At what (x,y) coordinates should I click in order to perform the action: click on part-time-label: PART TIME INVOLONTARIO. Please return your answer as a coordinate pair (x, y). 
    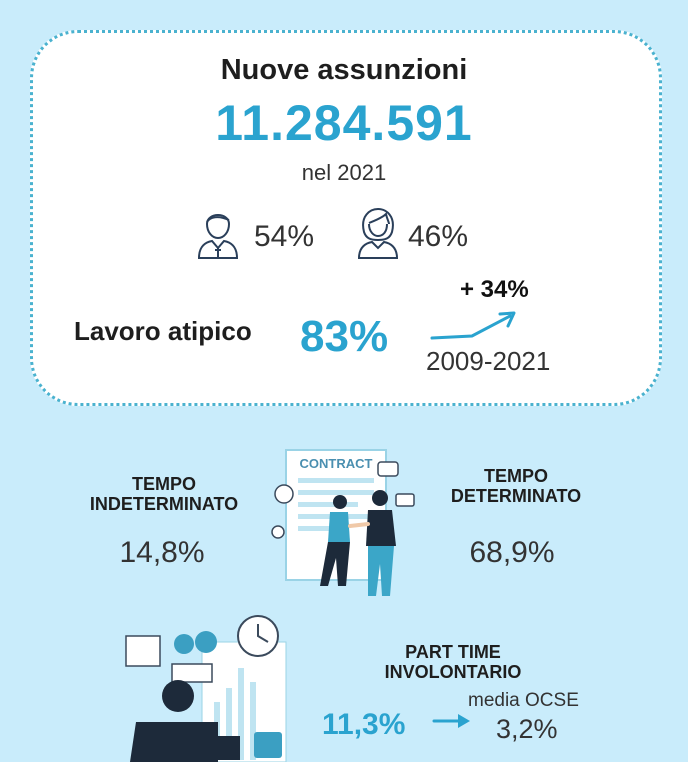
    Looking at the image, I should click on (453, 662).